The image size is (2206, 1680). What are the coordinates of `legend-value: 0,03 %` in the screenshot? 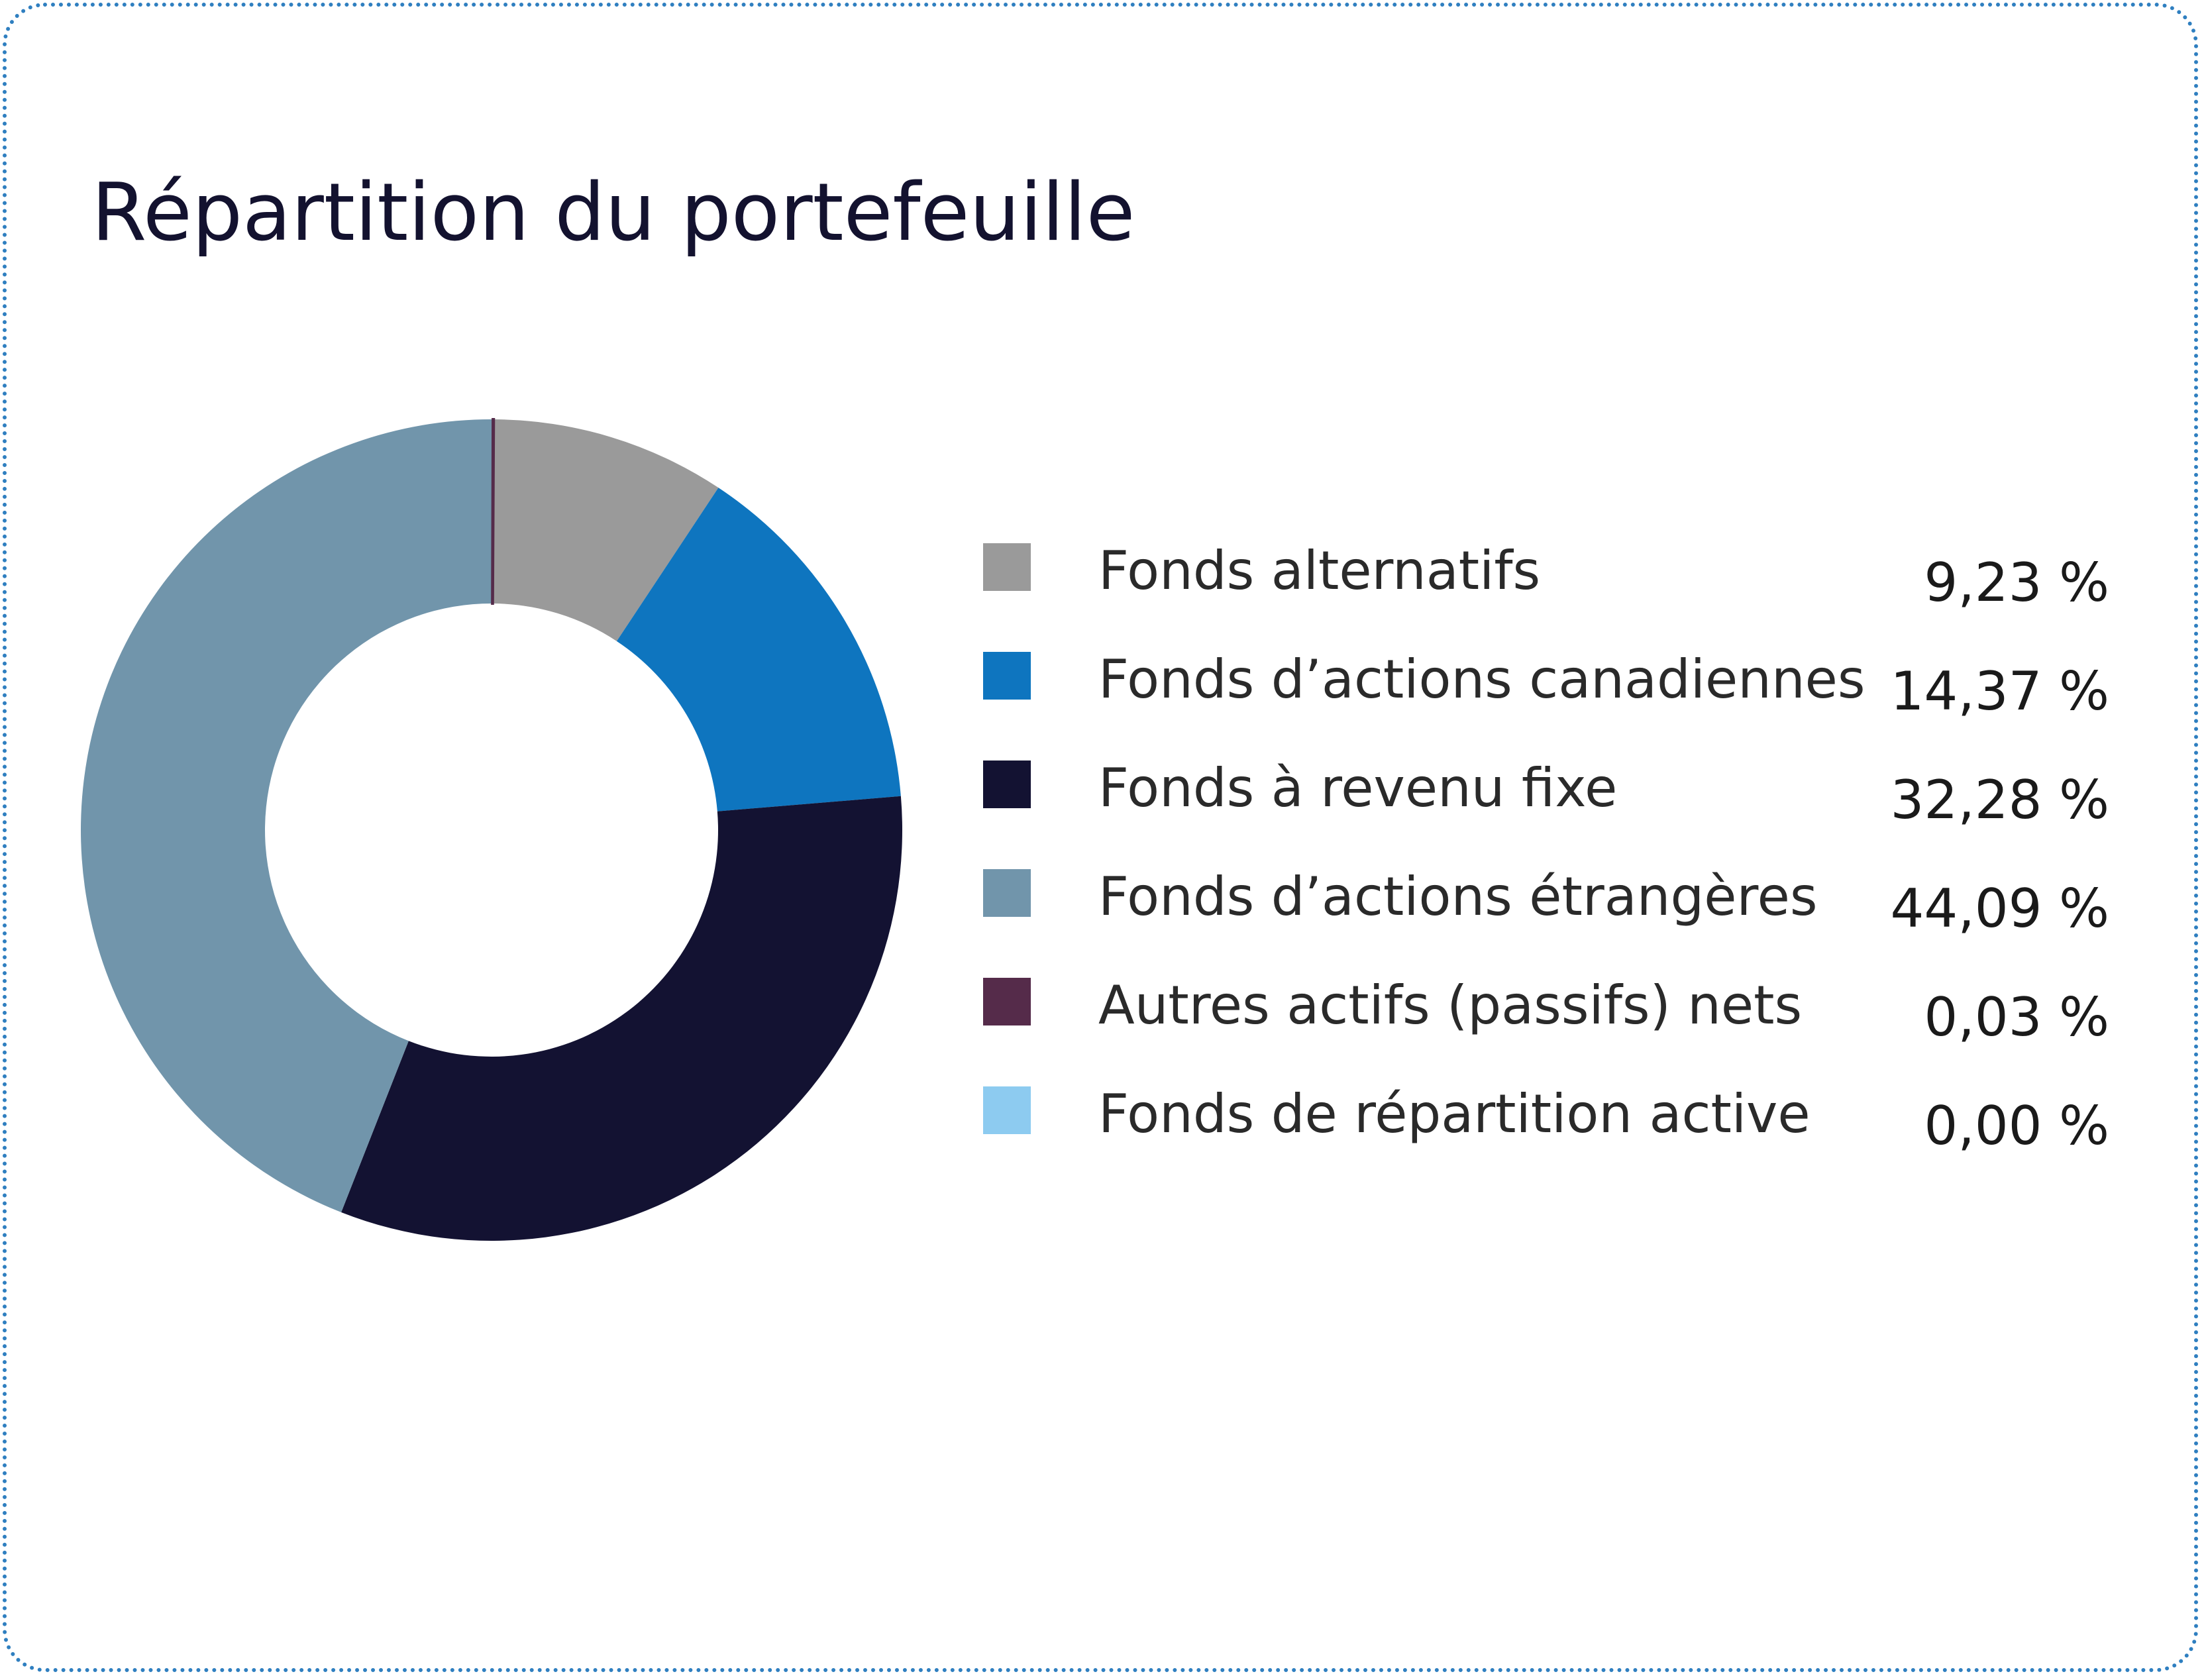 It's located at (2016, 1017).